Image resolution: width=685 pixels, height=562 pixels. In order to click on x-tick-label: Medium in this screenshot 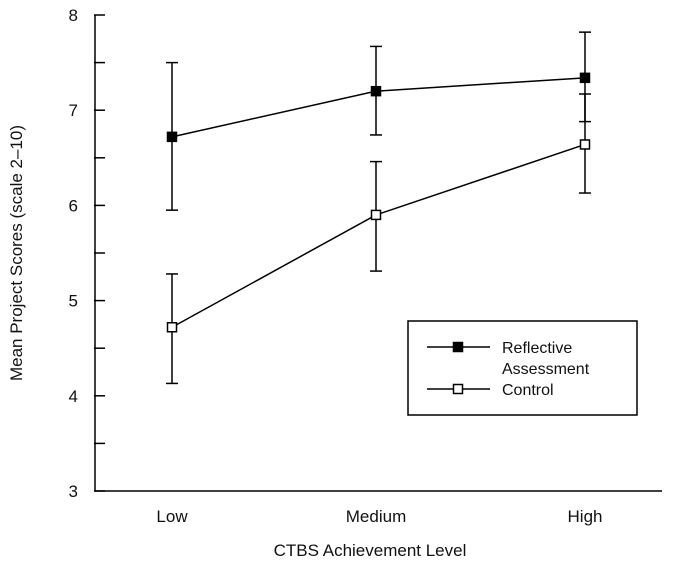, I will do `click(376, 516)`.